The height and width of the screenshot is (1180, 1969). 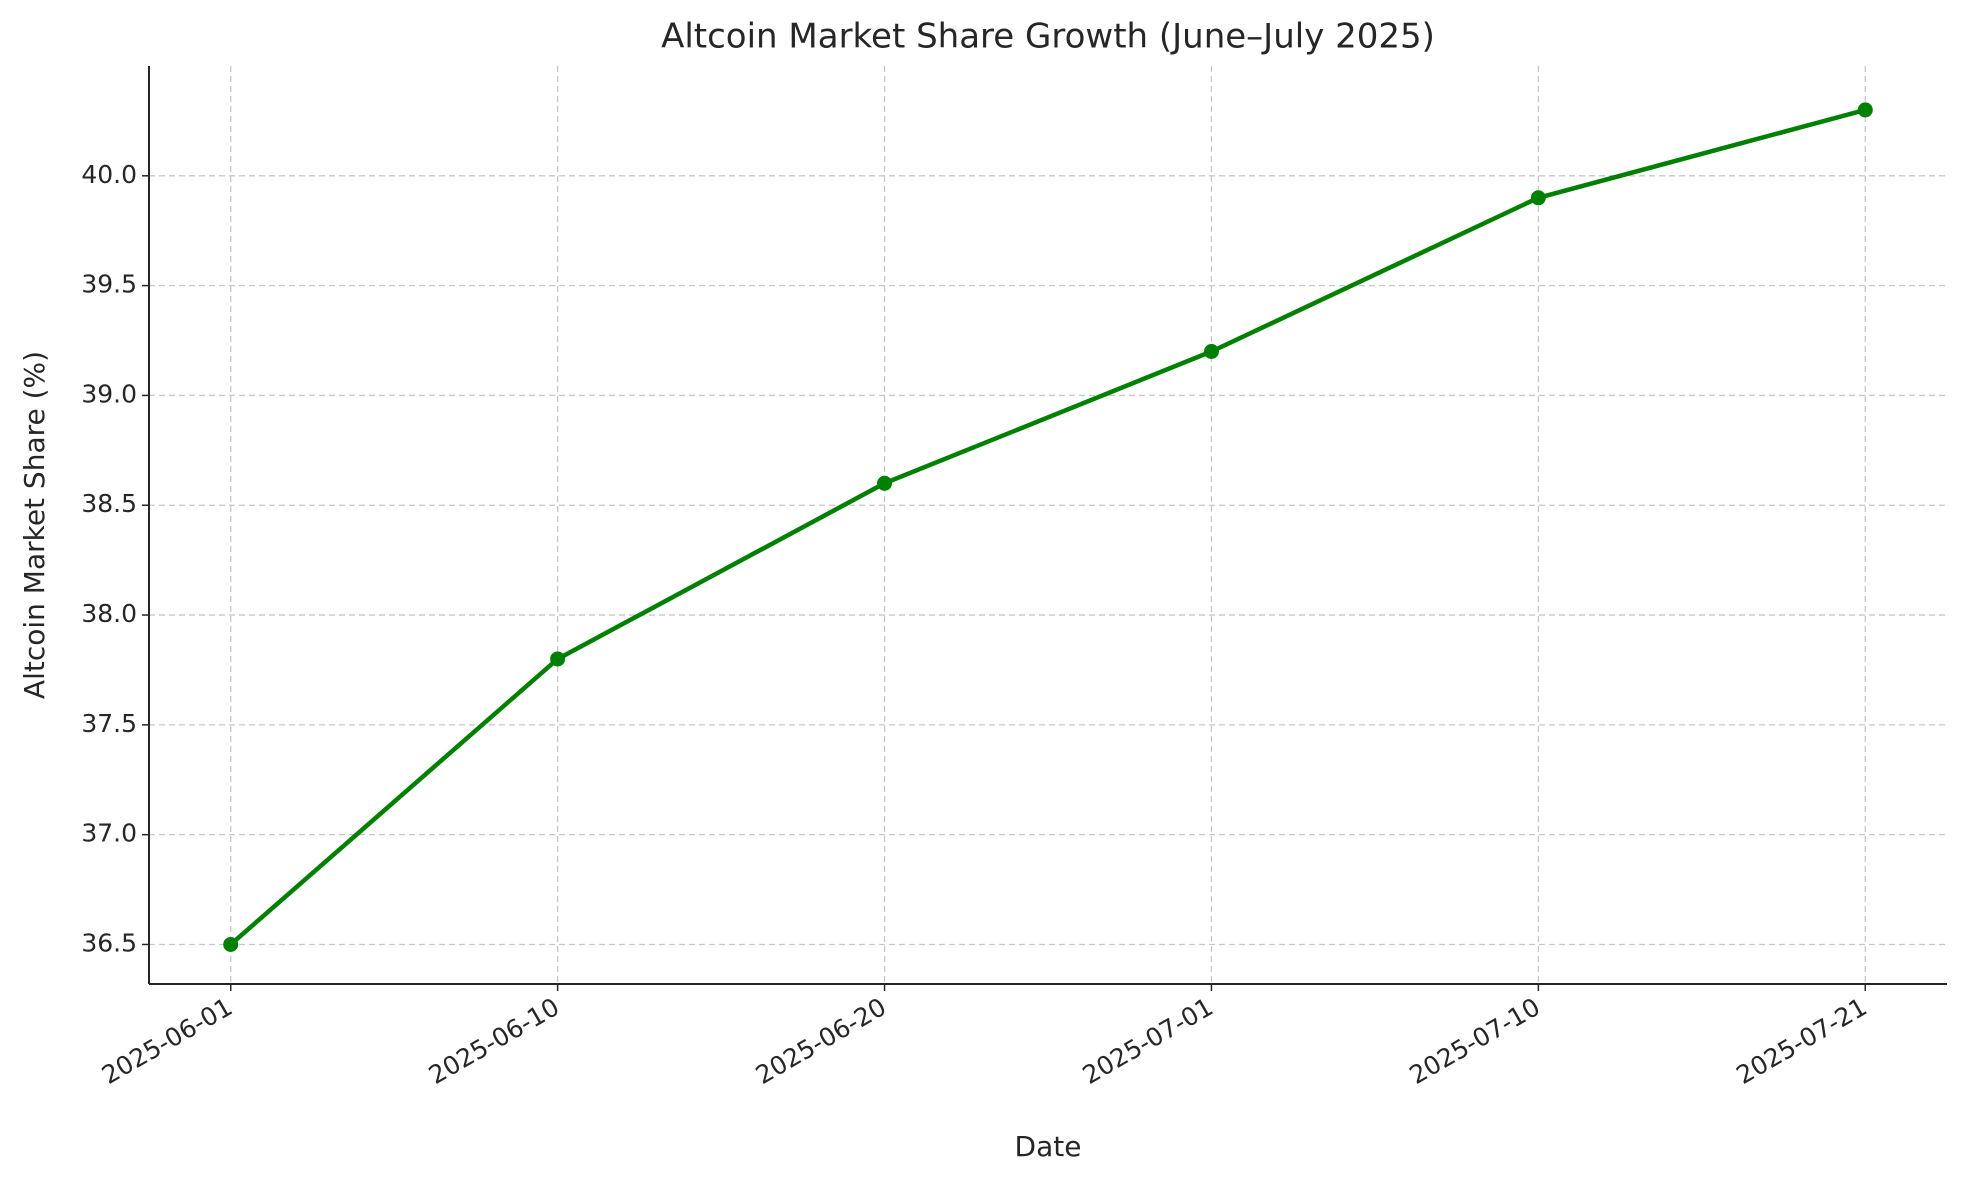 I want to click on y-tick-label: 37.0, so click(x=109, y=833).